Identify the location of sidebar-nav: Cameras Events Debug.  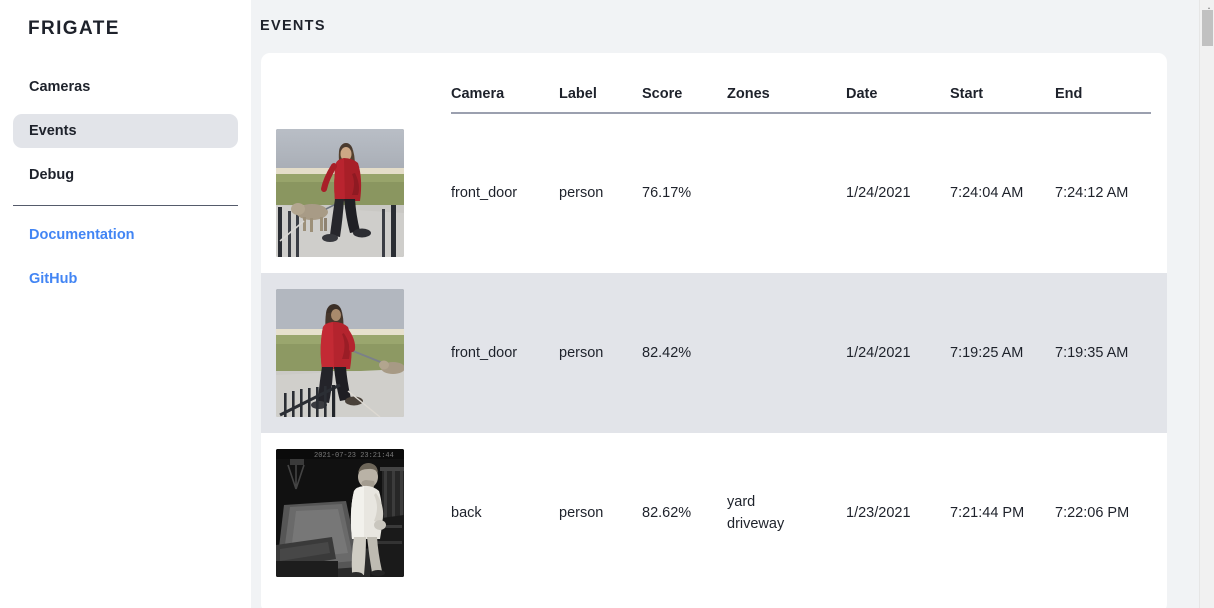
(125, 131).